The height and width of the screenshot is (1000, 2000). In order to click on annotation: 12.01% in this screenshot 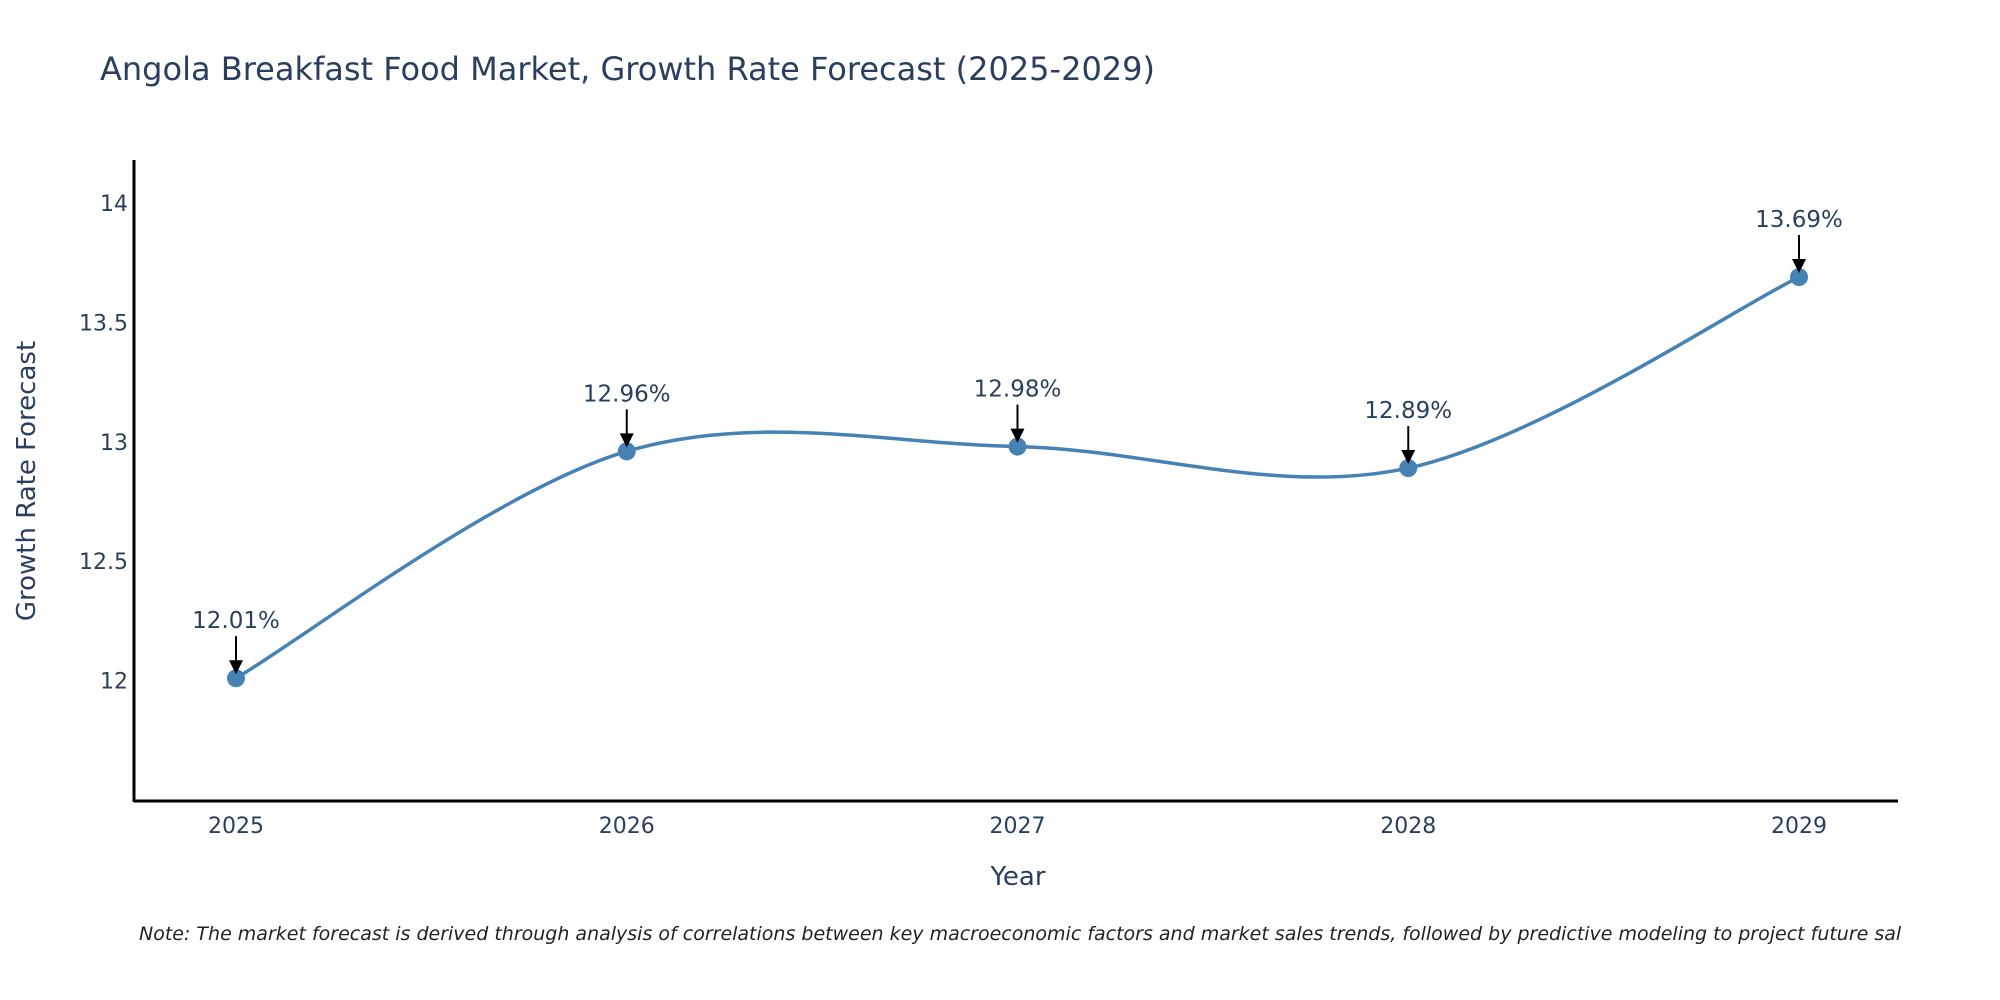, I will do `click(236, 641)`.